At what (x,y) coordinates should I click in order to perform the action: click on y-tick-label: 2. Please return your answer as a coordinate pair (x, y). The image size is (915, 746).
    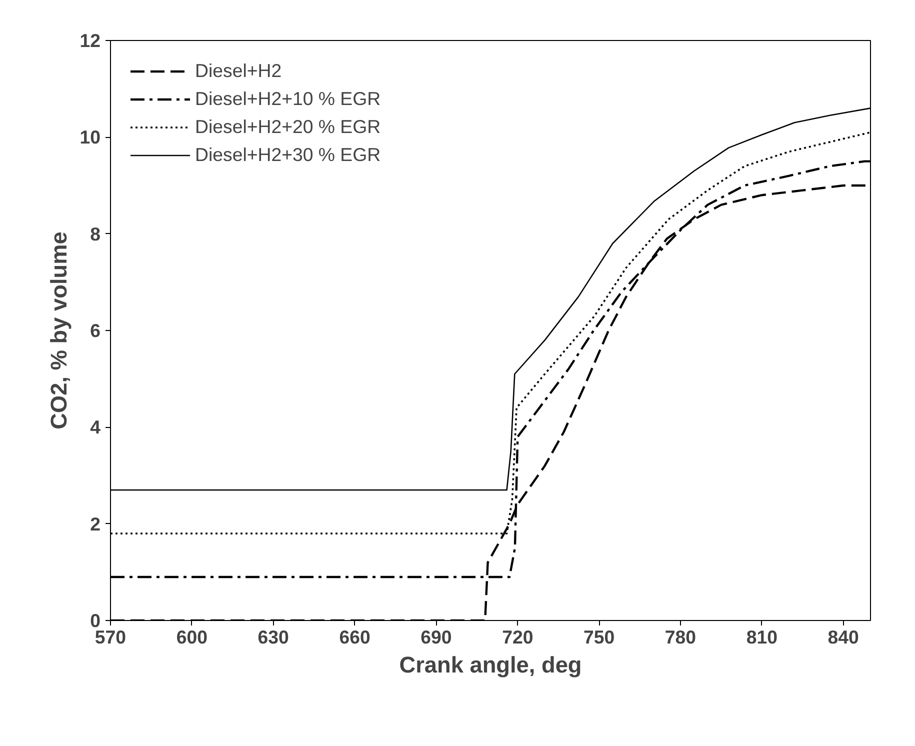
    Looking at the image, I should click on (95, 523).